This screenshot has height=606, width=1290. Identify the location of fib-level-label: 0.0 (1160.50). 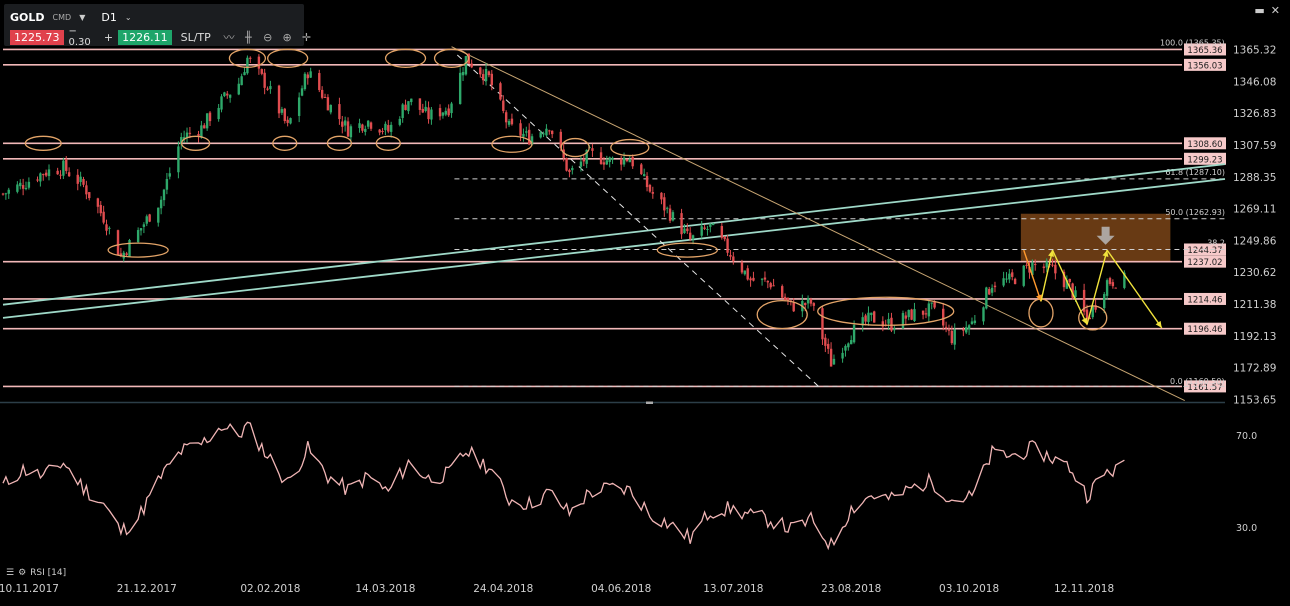
(1197, 381).